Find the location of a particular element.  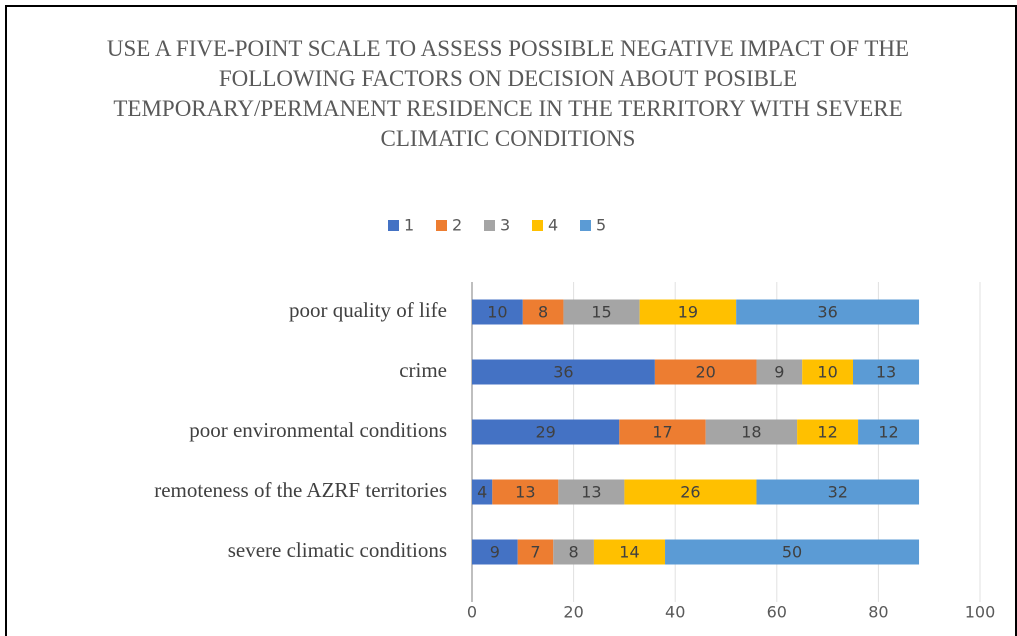

x-tick-label: 40 is located at coordinates (675, 612).